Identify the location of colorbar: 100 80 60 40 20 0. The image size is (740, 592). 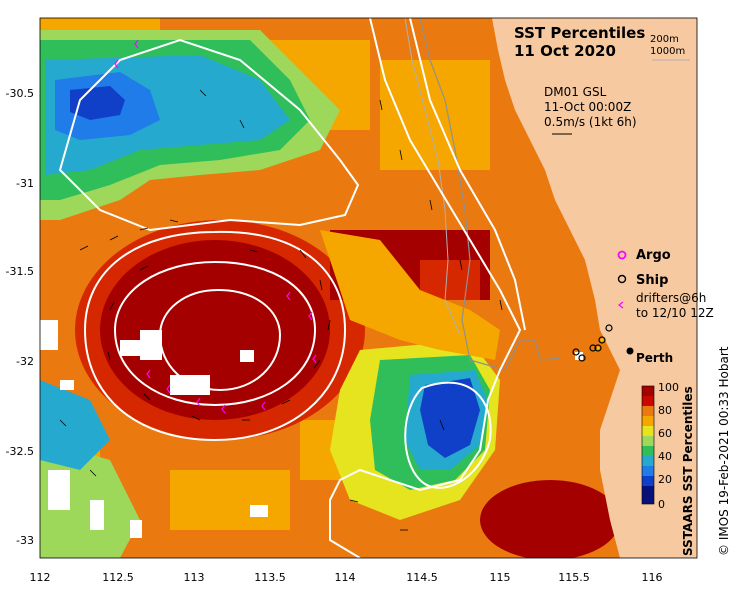
(660, 446).